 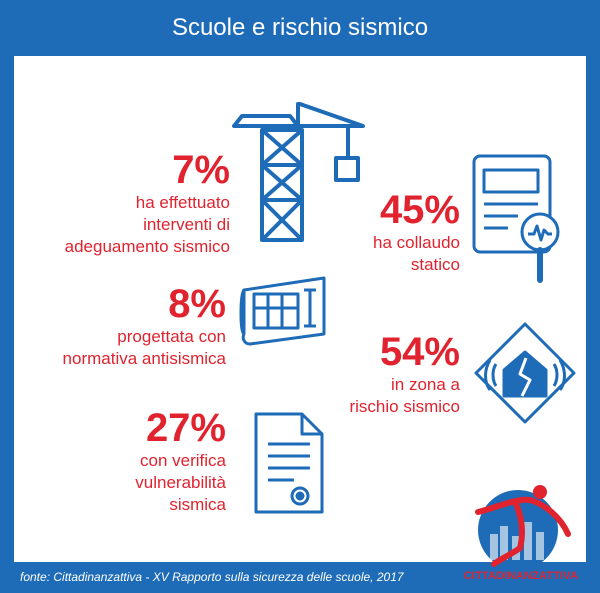 I want to click on stat-label-line: sismica, so click(x=197, y=504).